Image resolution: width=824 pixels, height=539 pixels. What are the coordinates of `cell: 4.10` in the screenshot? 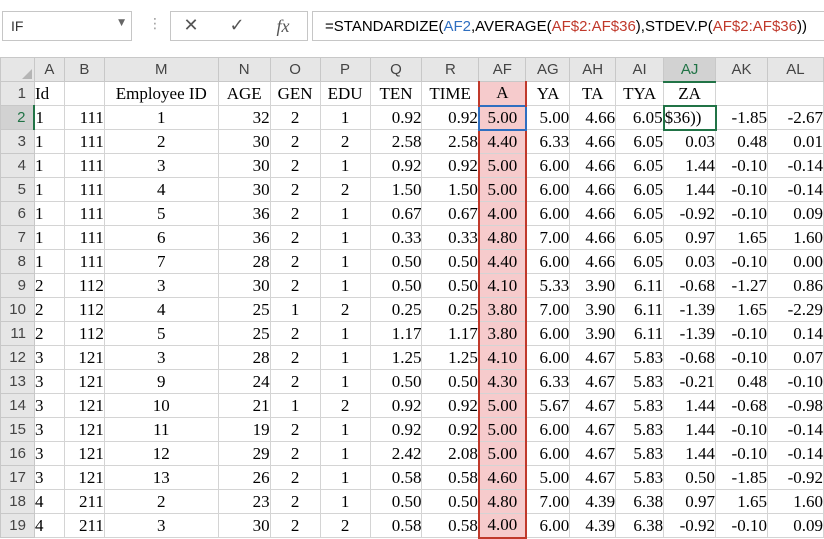 It's located at (502, 357).